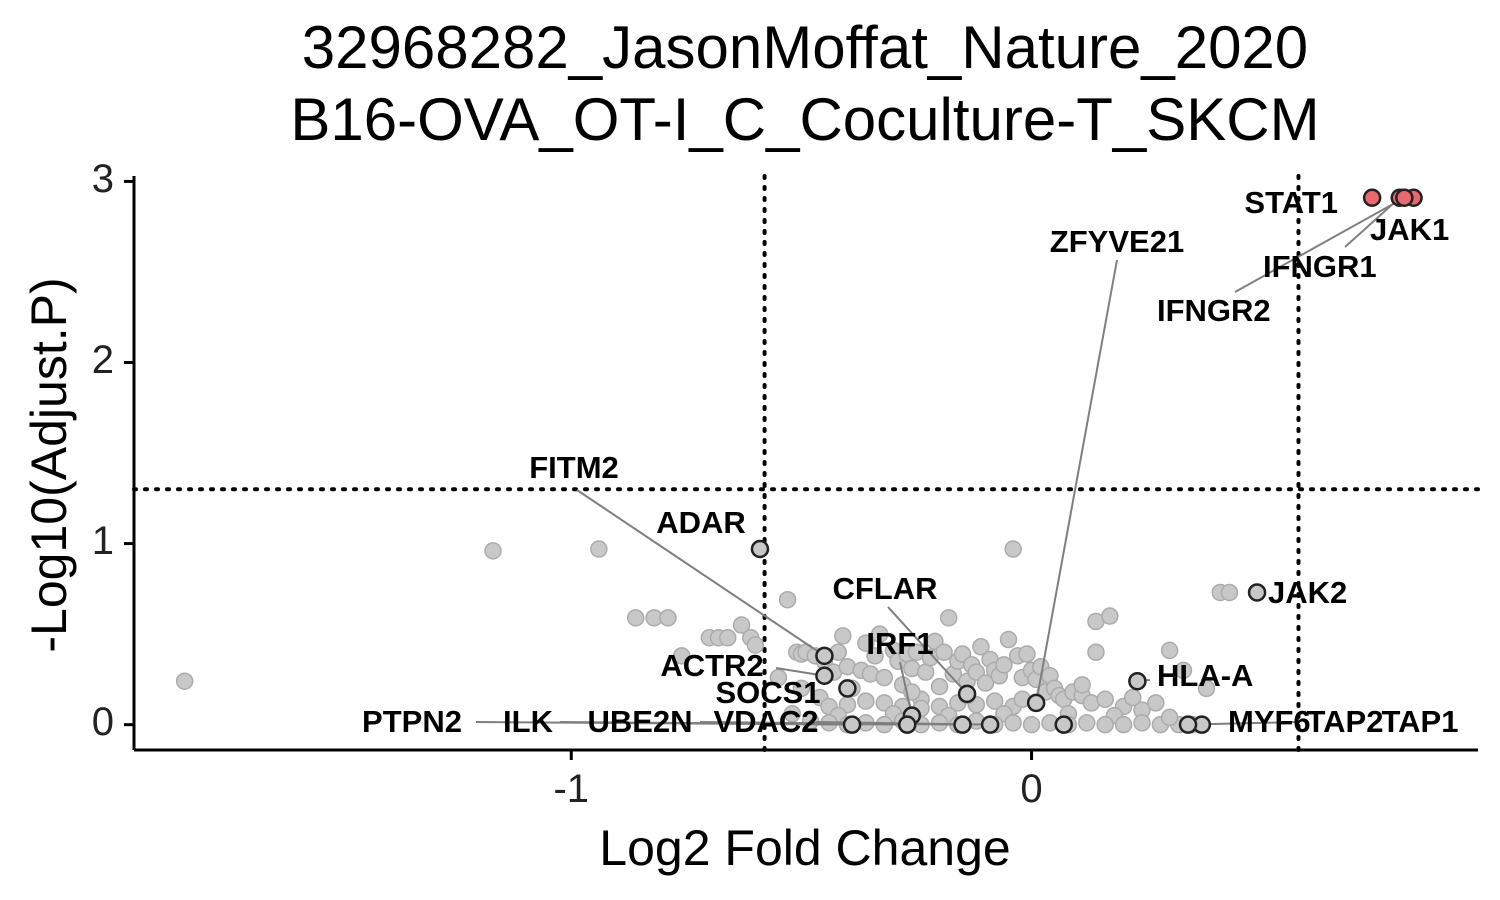  I want to click on gene-point-socs1, so click(847, 688).